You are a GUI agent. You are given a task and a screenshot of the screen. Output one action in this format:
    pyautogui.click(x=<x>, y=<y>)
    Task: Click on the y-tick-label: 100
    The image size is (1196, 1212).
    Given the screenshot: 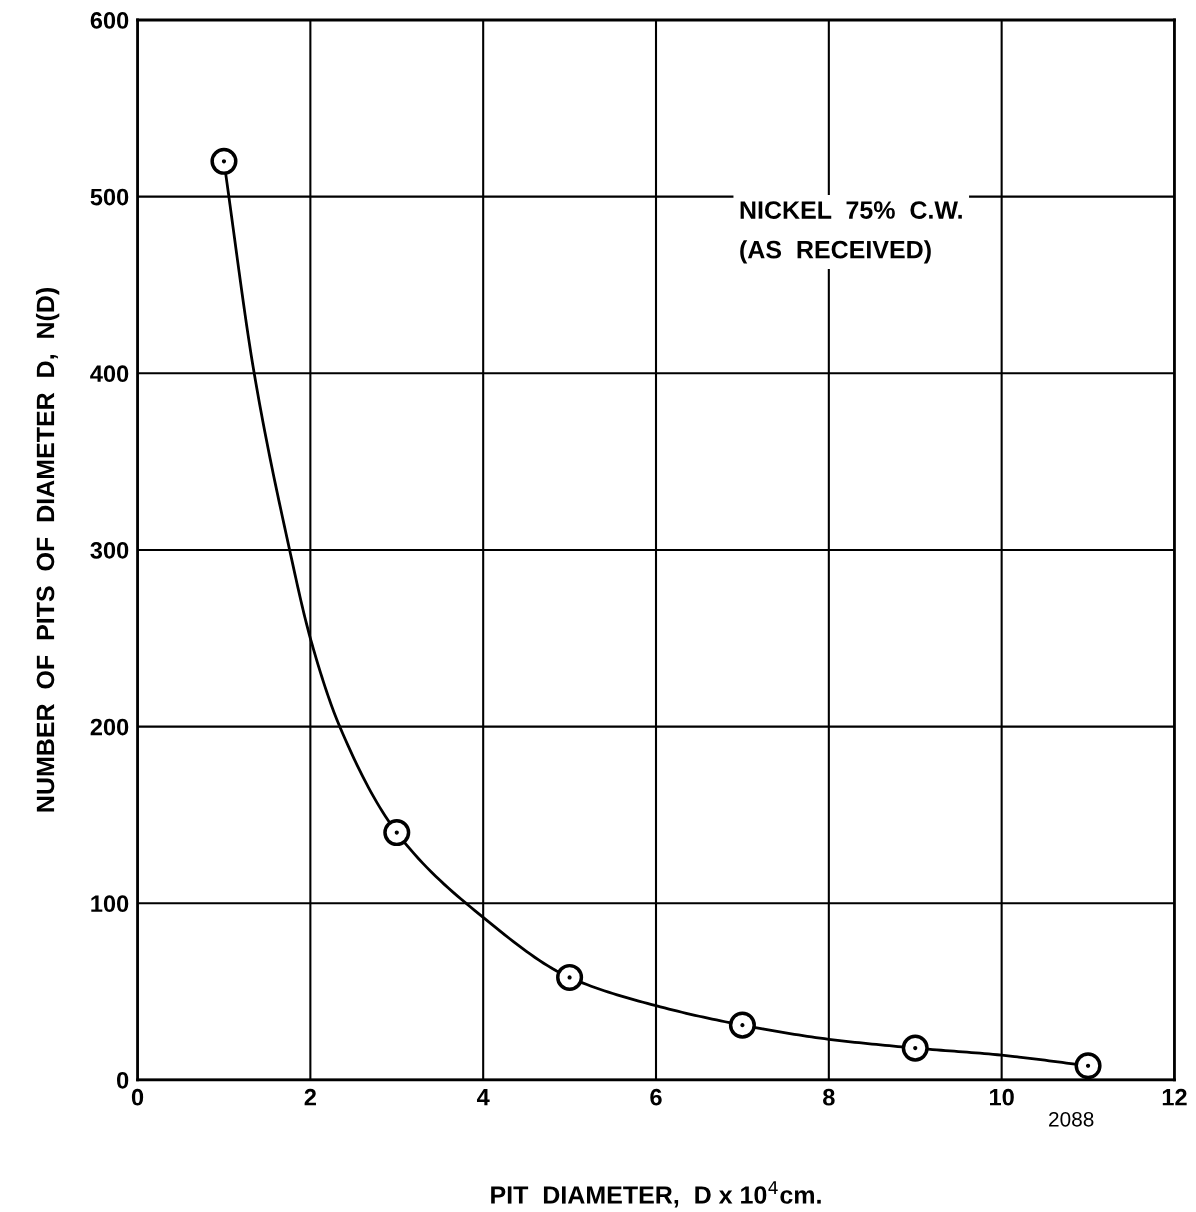 What is the action you would take?
    pyautogui.click(x=110, y=904)
    